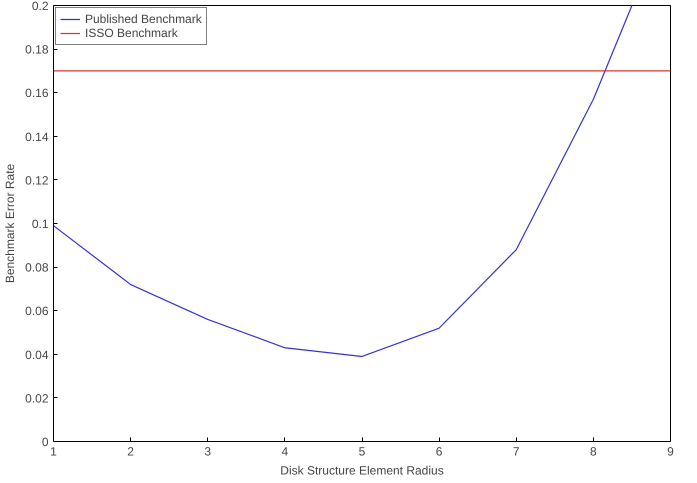  I want to click on y-tick-label: 0.1, so click(40, 224).